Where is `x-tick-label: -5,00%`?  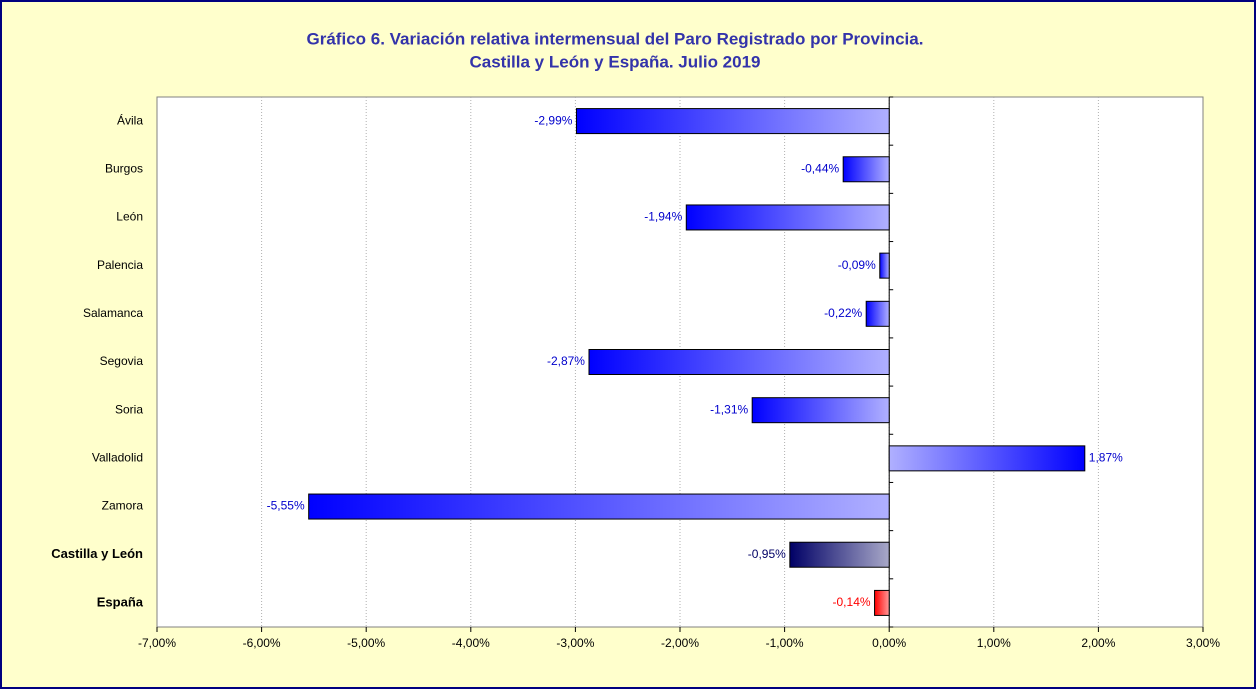
x-tick-label: -5,00% is located at coordinates (366, 643).